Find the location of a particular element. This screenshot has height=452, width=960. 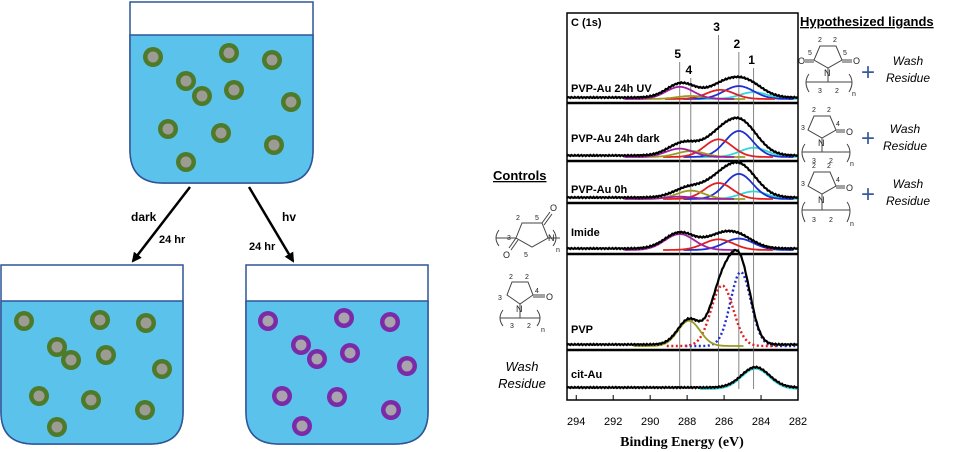

controls-residue: Residue is located at coordinates (522, 383).